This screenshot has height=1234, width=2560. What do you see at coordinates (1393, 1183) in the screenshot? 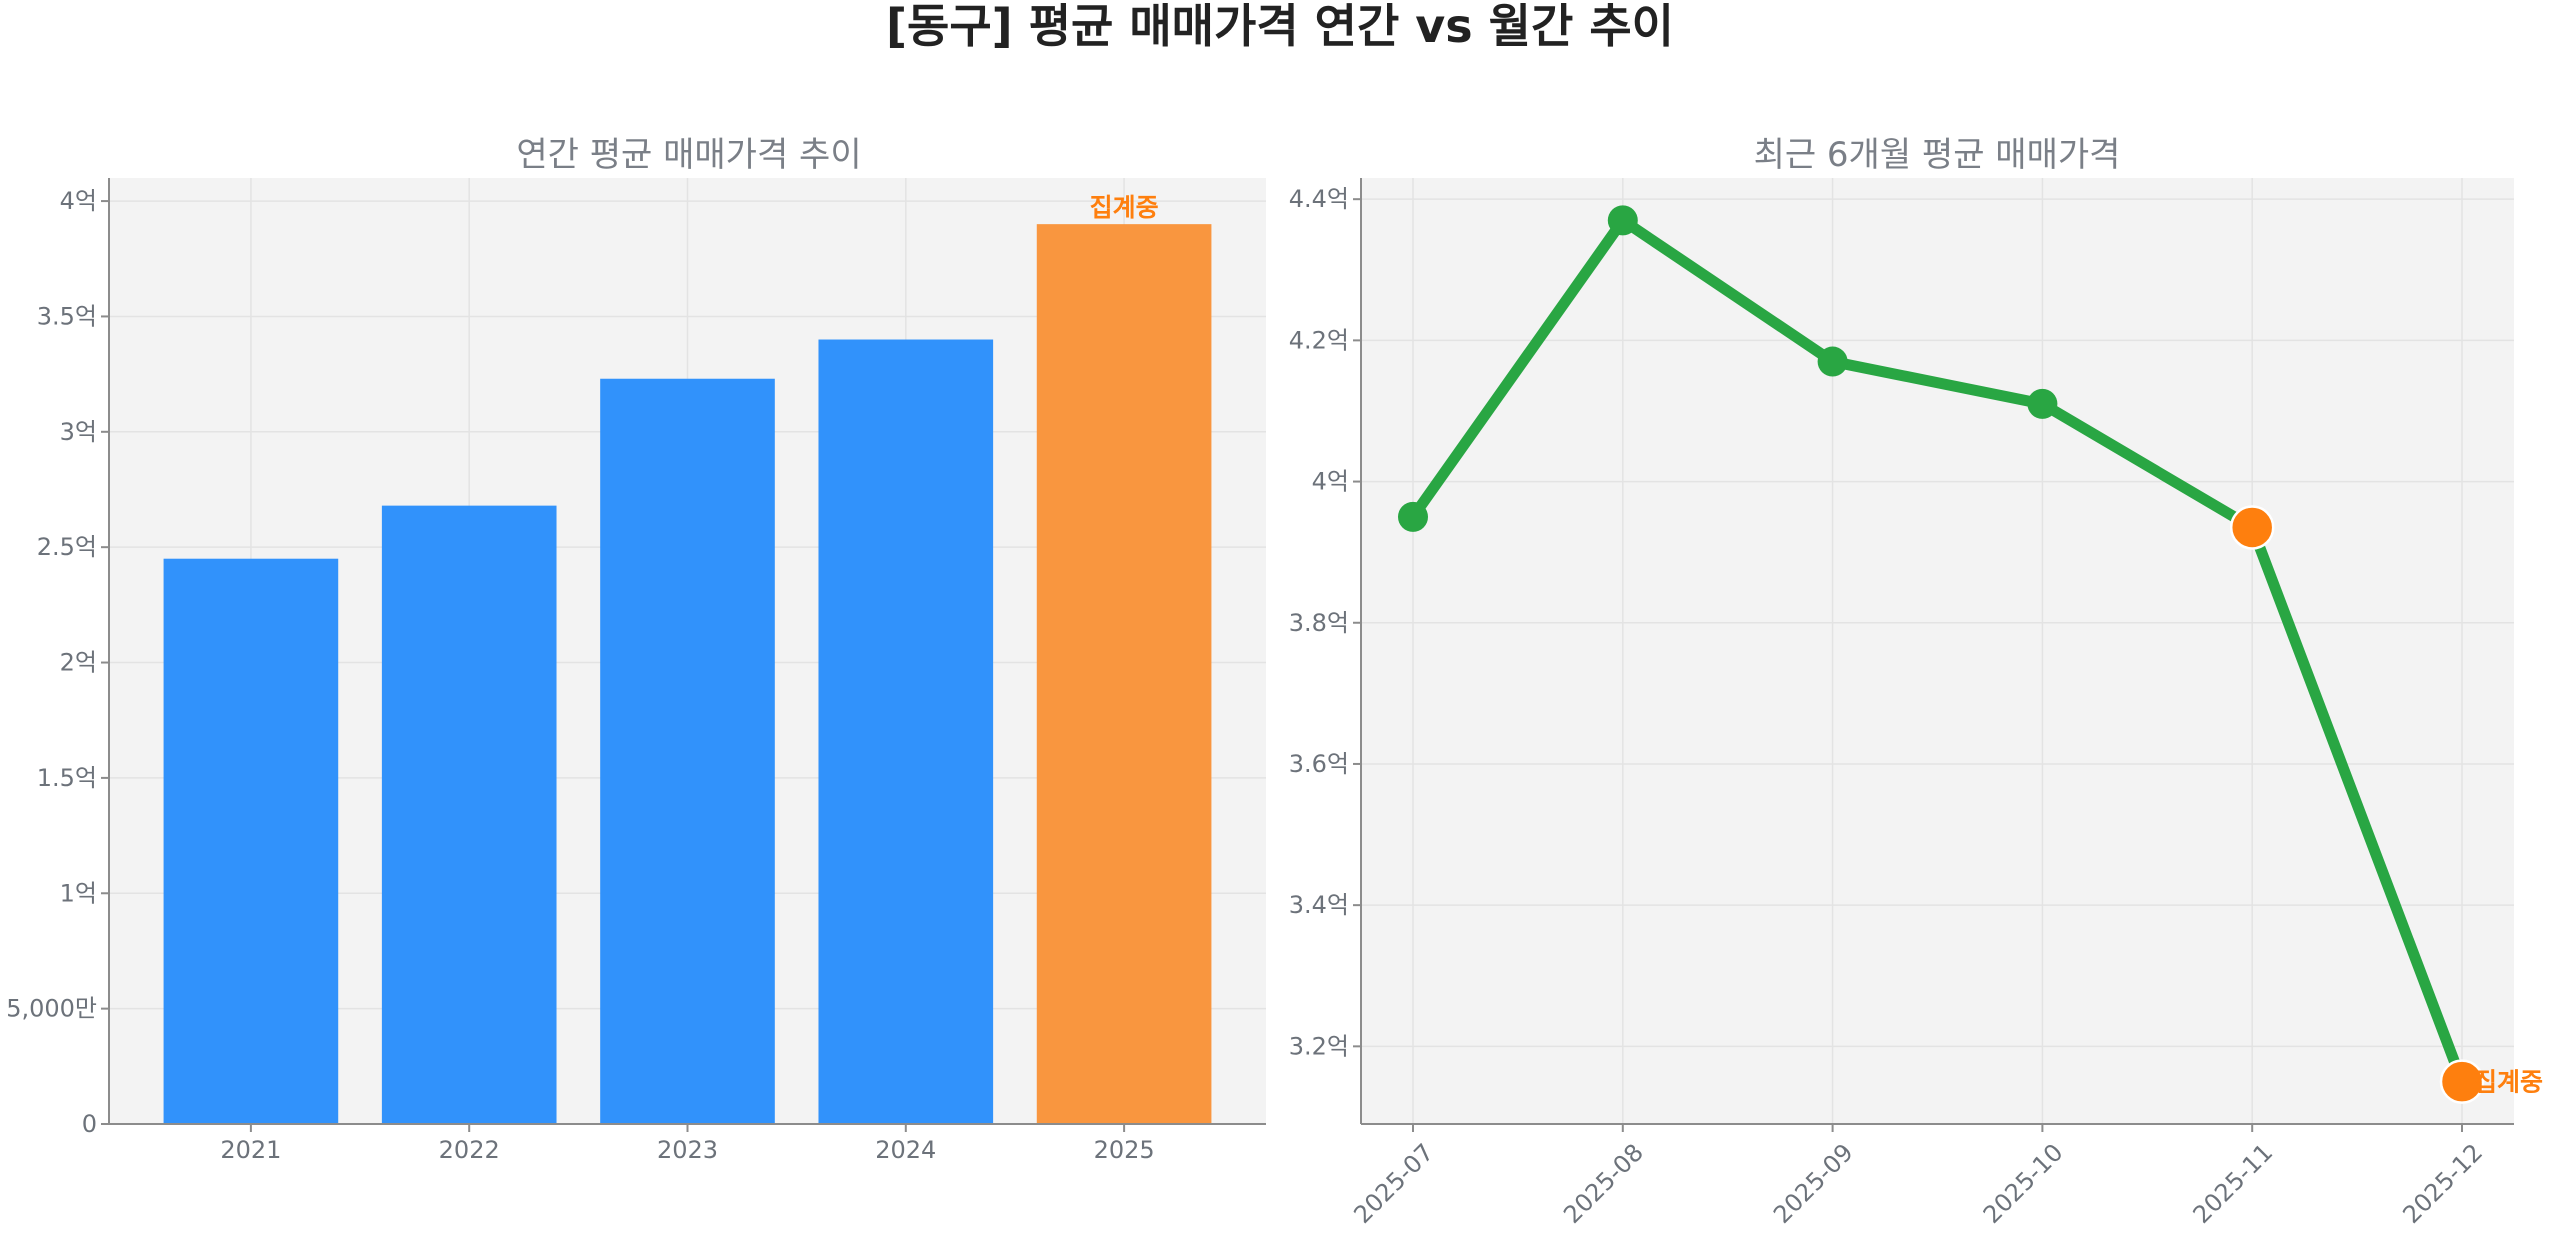
I see `line-x-tick-label: 2025-07` at bounding box center [1393, 1183].